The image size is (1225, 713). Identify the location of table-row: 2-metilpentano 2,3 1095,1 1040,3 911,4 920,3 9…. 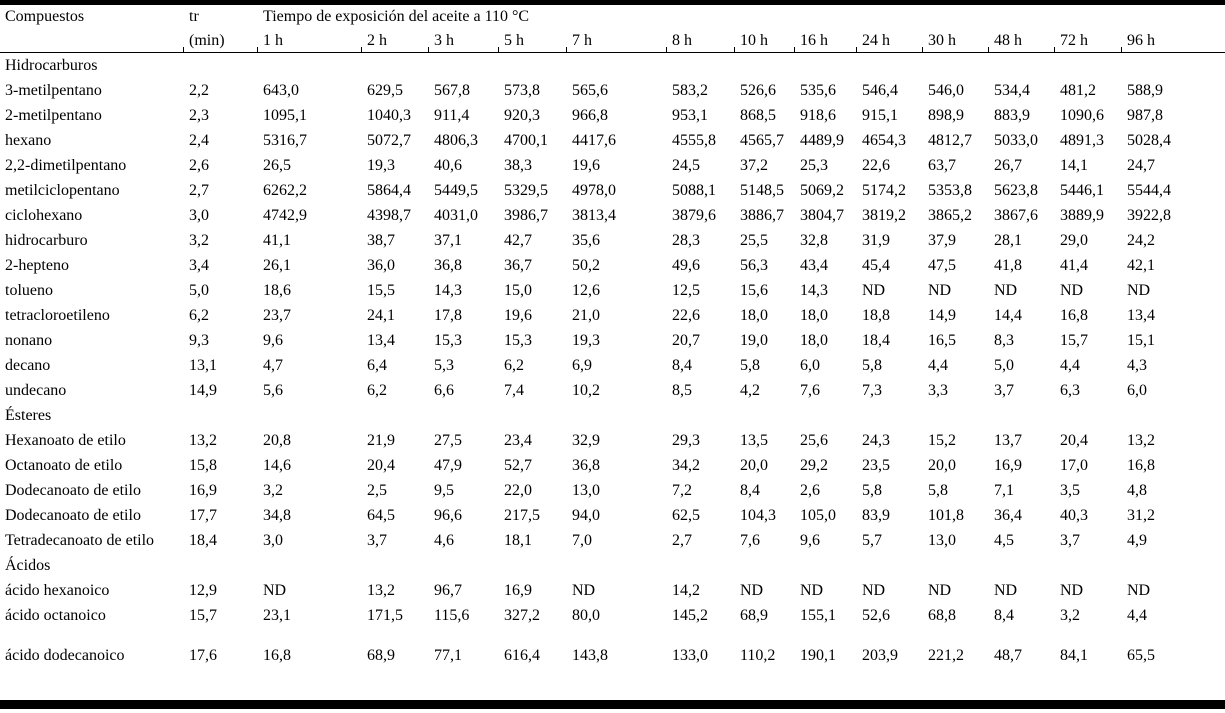
(612, 115).